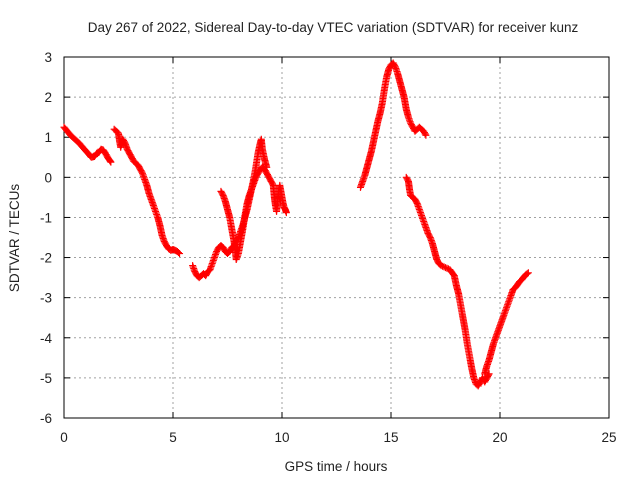 The height and width of the screenshot is (480, 640). Describe the element at coordinates (46, 338) in the screenshot. I see `y-tick-label: -4` at that location.